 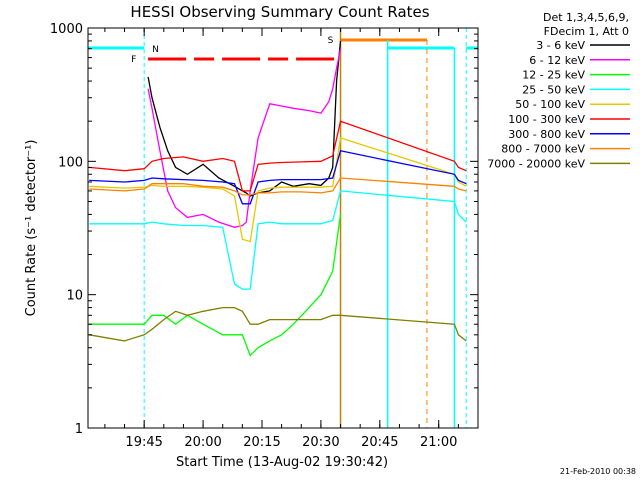 I want to click on saa-flag-label: S, so click(x=331, y=41).